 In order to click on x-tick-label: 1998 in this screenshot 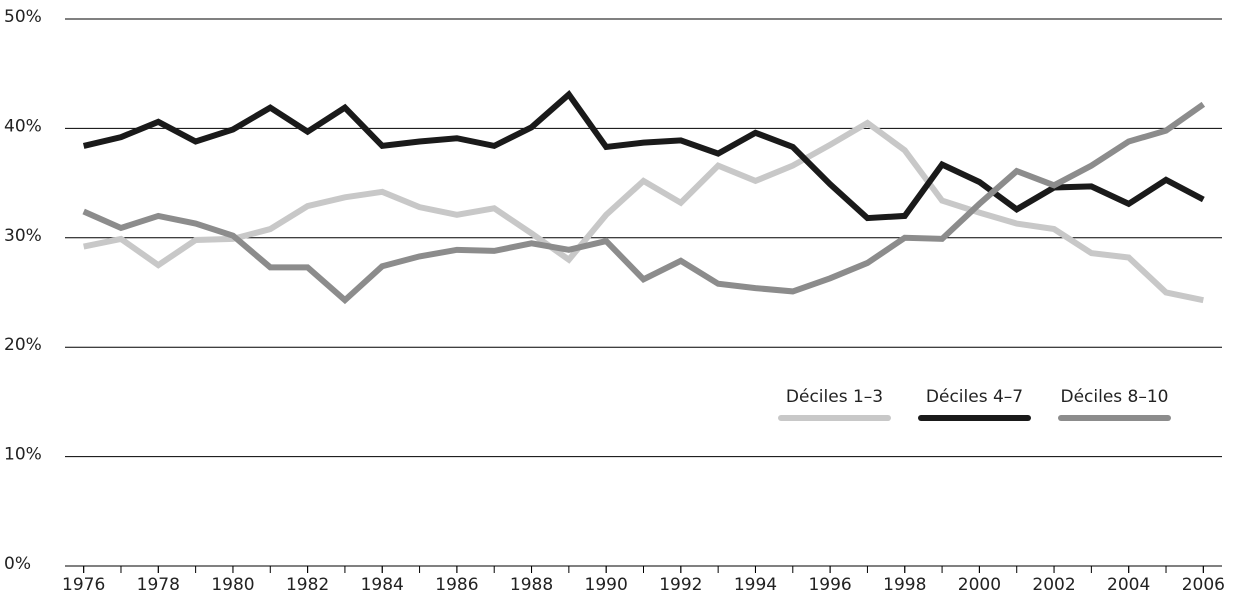, I will do `click(904, 585)`.